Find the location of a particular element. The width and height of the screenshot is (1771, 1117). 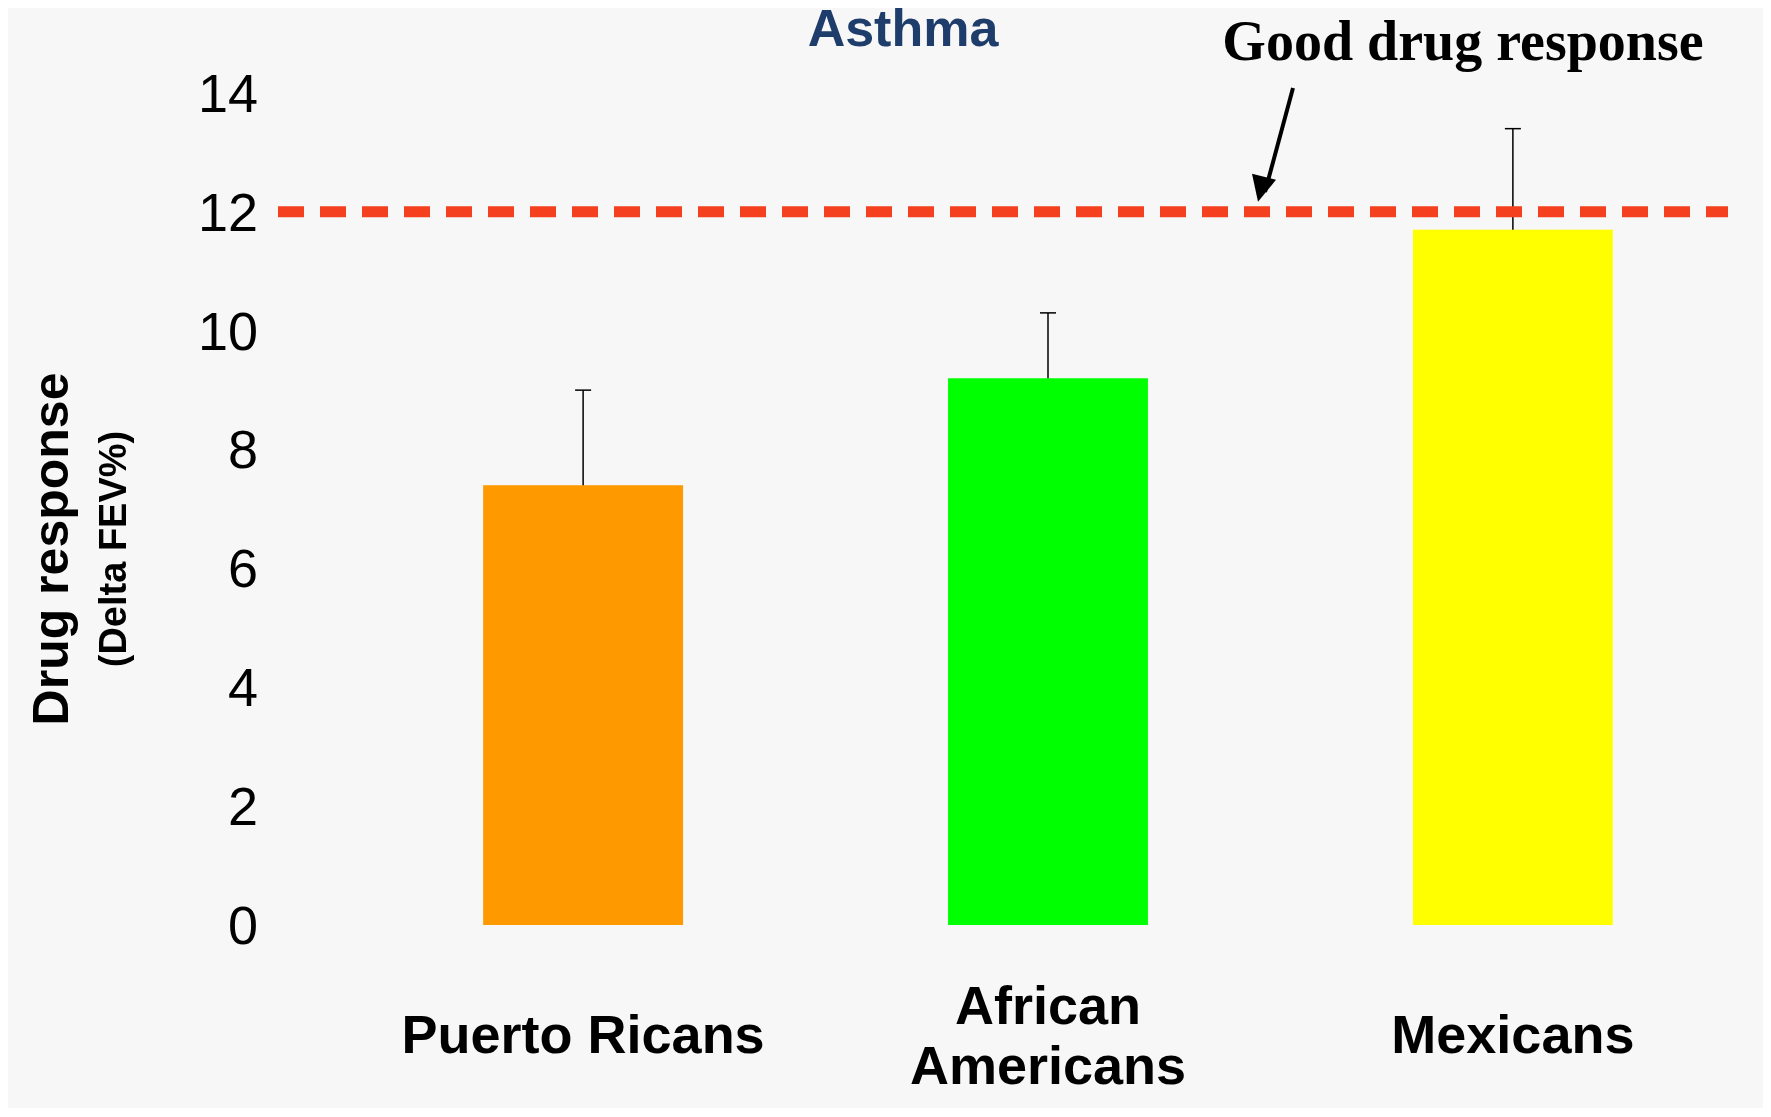

y-tick-label: 4 is located at coordinates (242, 687).